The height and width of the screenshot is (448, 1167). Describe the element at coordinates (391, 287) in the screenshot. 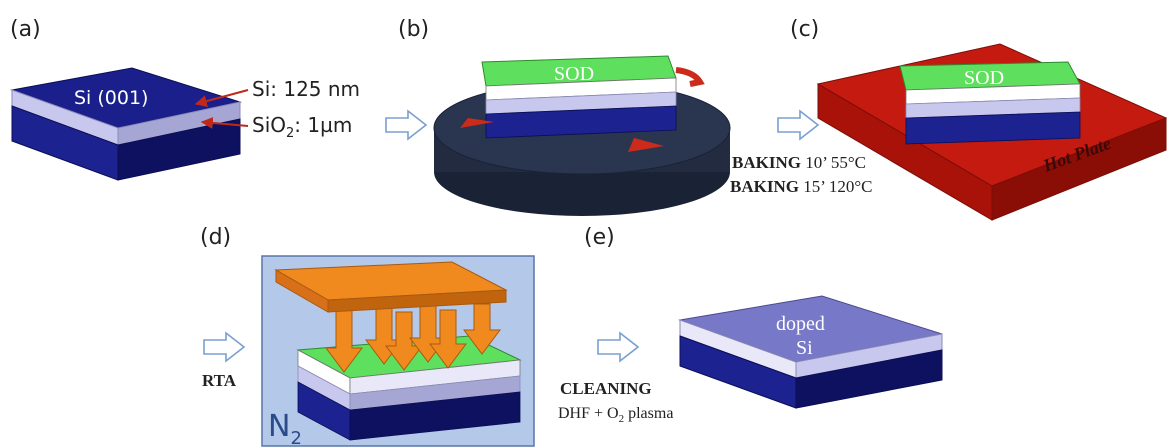

I see `rta-lamp-plate` at that location.